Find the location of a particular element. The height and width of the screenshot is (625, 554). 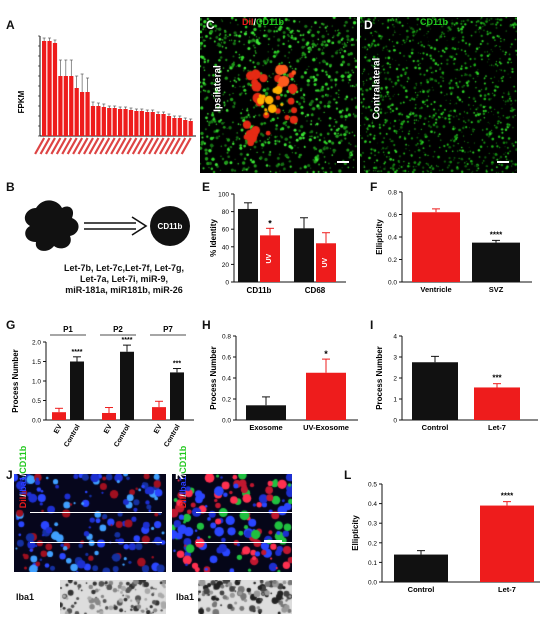

significance-marker: **** is located at coordinates (127, 340).